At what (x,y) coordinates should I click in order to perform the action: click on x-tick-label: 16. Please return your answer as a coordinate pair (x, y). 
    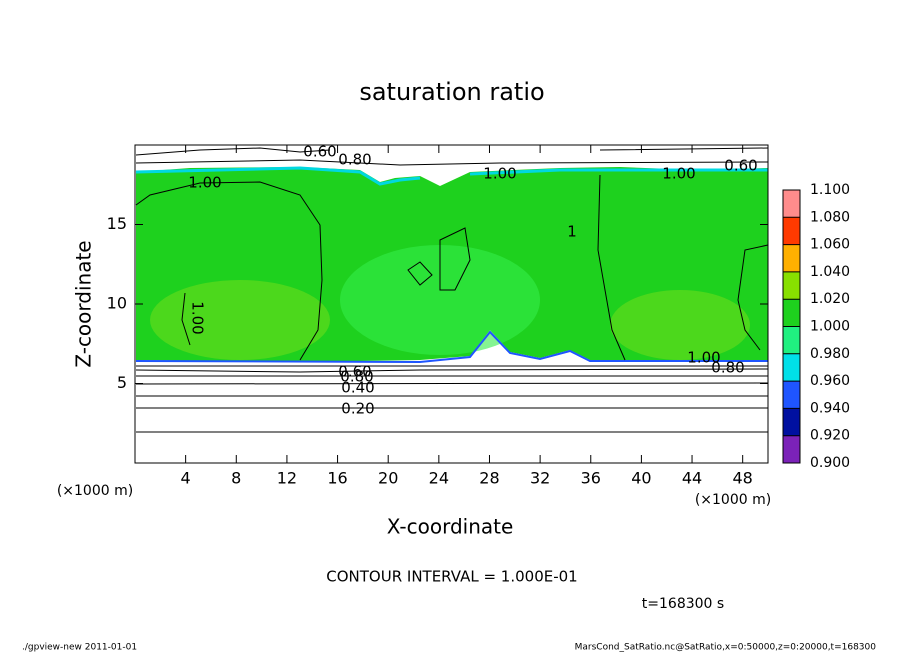
    Looking at the image, I should click on (337, 478).